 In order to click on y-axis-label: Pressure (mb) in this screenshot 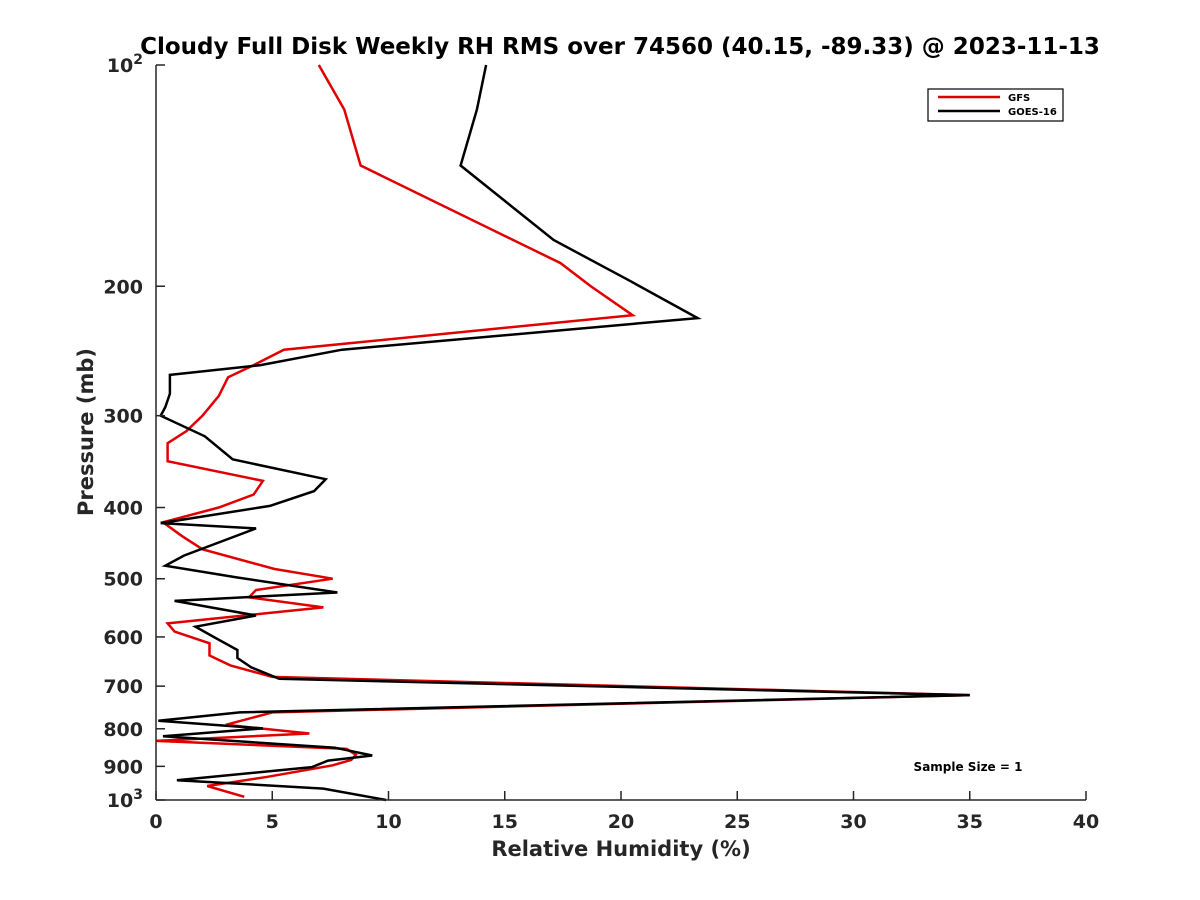, I will do `click(86, 432)`.